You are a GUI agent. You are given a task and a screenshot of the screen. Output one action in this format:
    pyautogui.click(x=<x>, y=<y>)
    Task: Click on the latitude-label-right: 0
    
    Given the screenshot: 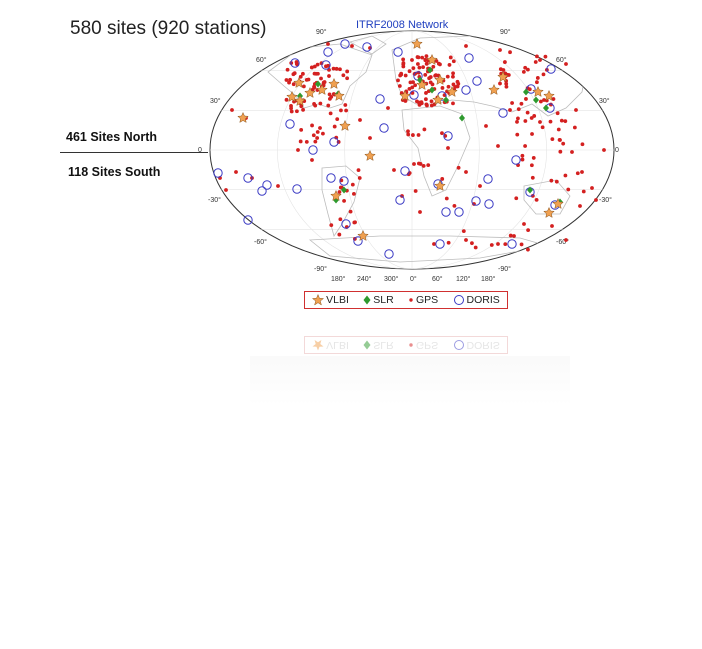 What is the action you would take?
    pyautogui.click(x=617, y=150)
    